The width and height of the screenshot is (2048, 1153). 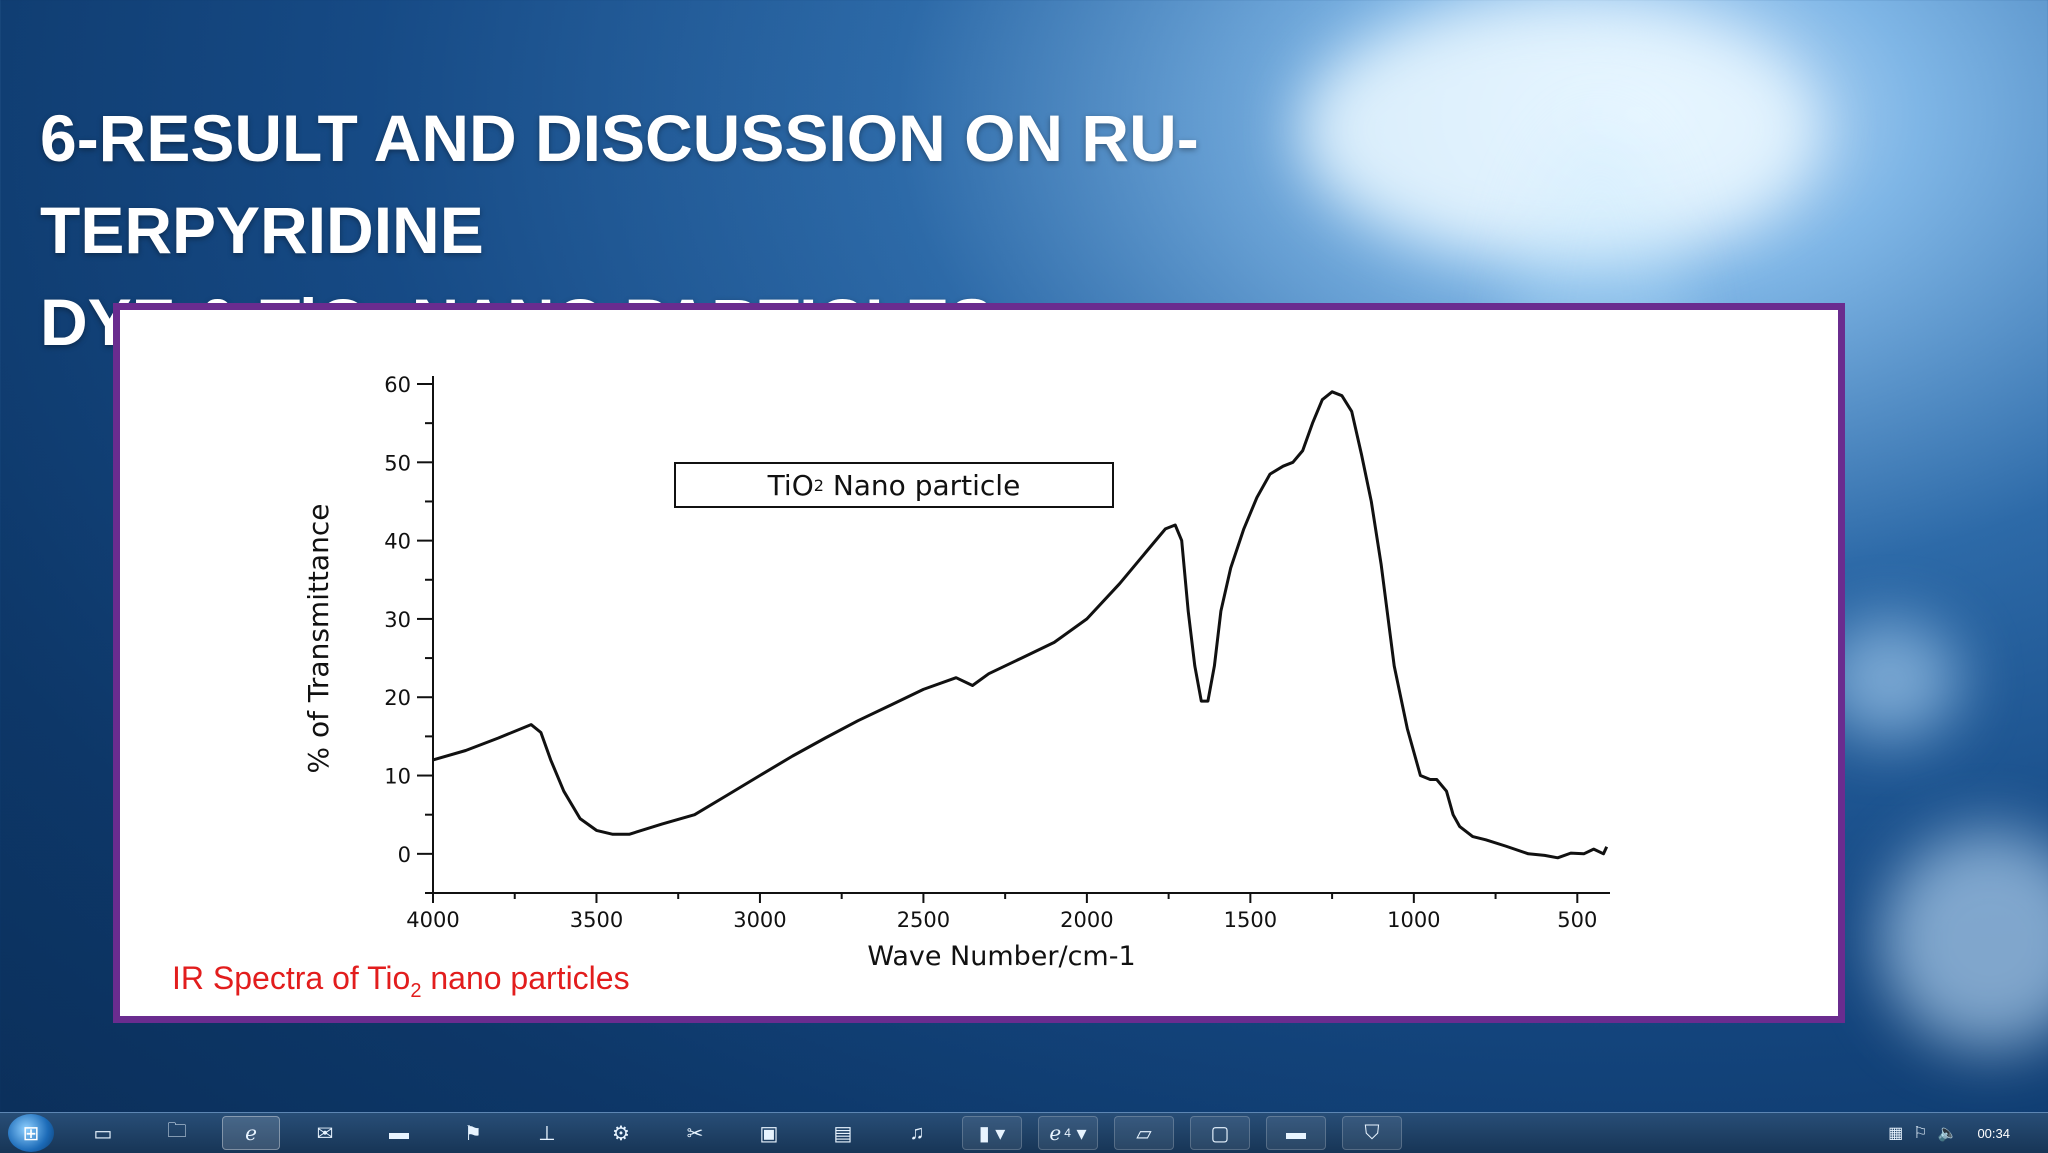 What do you see at coordinates (1067, 1133) in the screenshot?
I see `ie-window-count: 4` at bounding box center [1067, 1133].